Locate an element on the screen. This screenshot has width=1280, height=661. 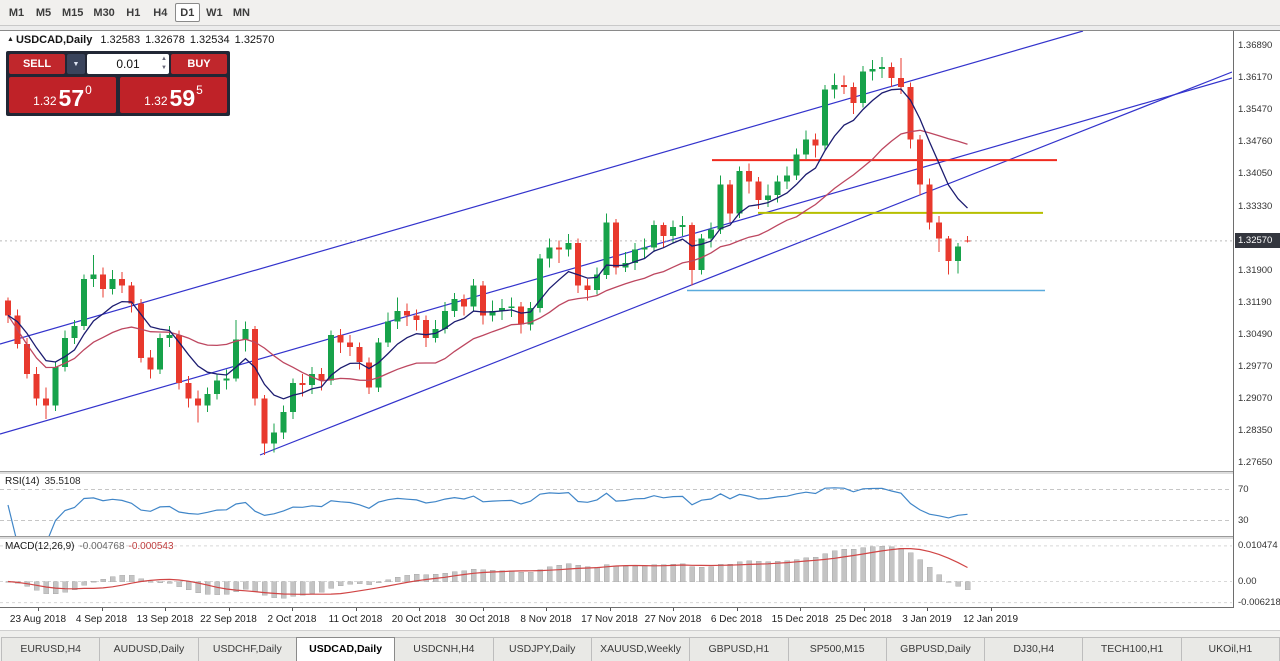
rsi-label: RSI(14) 35.5108 is located at coordinates (43, 481).